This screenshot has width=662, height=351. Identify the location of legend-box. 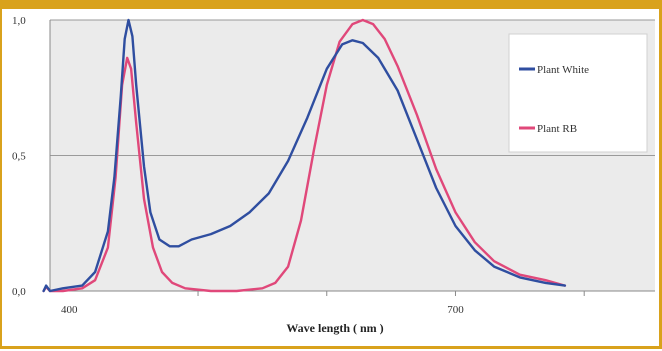
(578, 93).